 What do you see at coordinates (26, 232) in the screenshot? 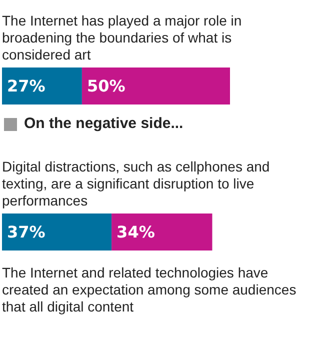
I see `data-label: 37%` at bounding box center [26, 232].